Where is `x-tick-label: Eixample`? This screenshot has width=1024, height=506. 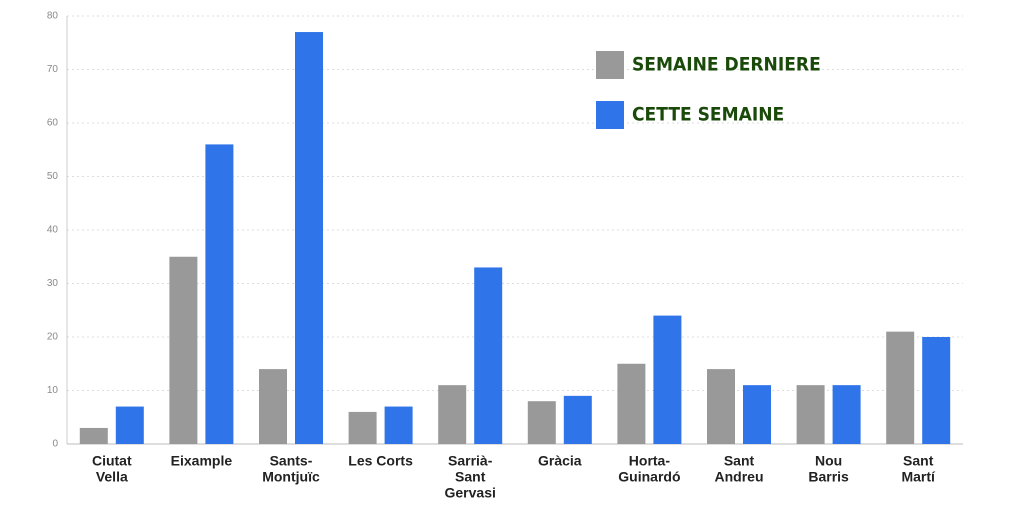 x-tick-label: Eixample is located at coordinates (202, 461).